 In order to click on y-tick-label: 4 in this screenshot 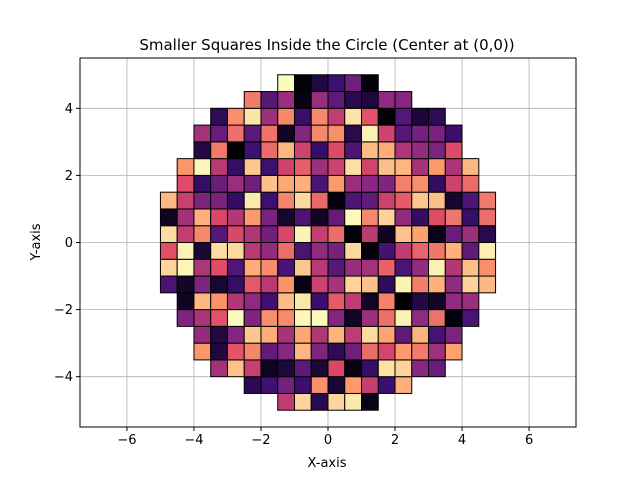, I will do `click(69, 109)`.